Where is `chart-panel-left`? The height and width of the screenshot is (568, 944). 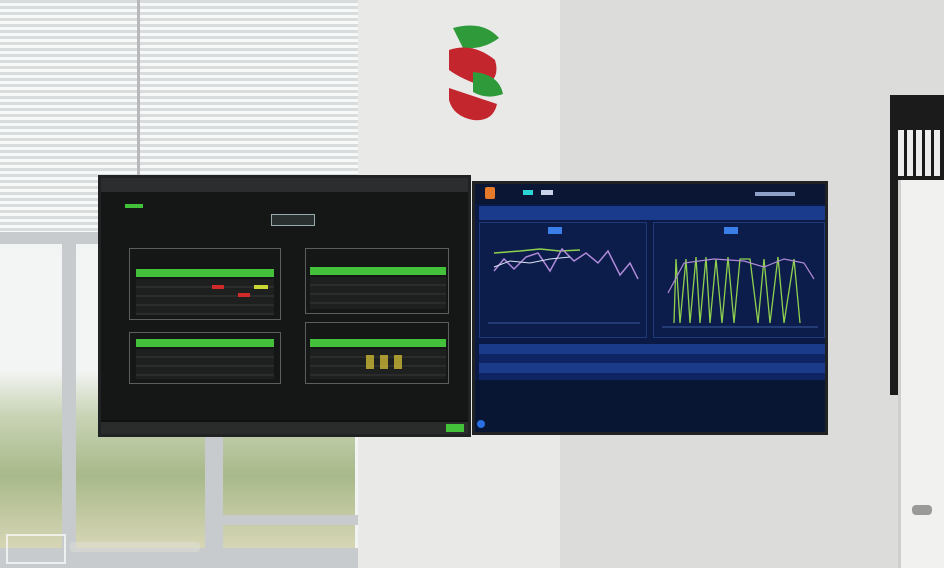 chart-panel-left is located at coordinates (563, 280).